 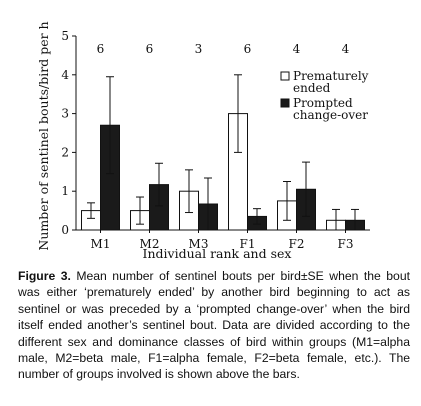 What do you see at coordinates (199, 244) in the screenshot?
I see `x-tick-label: M3` at bounding box center [199, 244].